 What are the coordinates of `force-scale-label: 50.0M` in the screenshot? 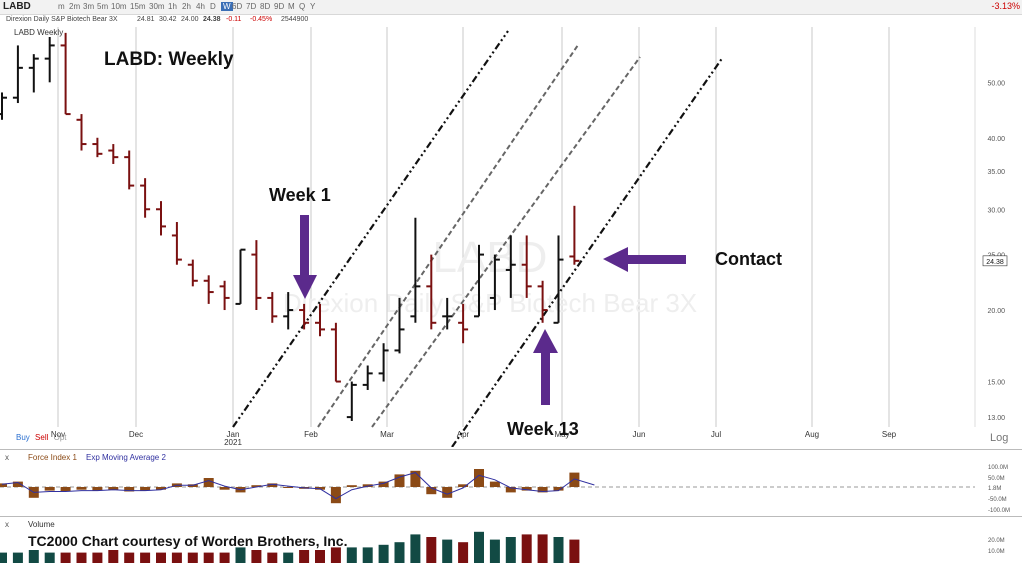 It's located at (996, 479).